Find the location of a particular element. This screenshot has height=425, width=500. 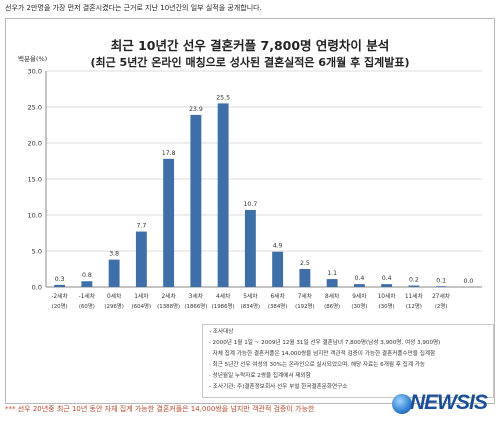

x-tick-label: 8세차 is located at coordinates (332, 296).